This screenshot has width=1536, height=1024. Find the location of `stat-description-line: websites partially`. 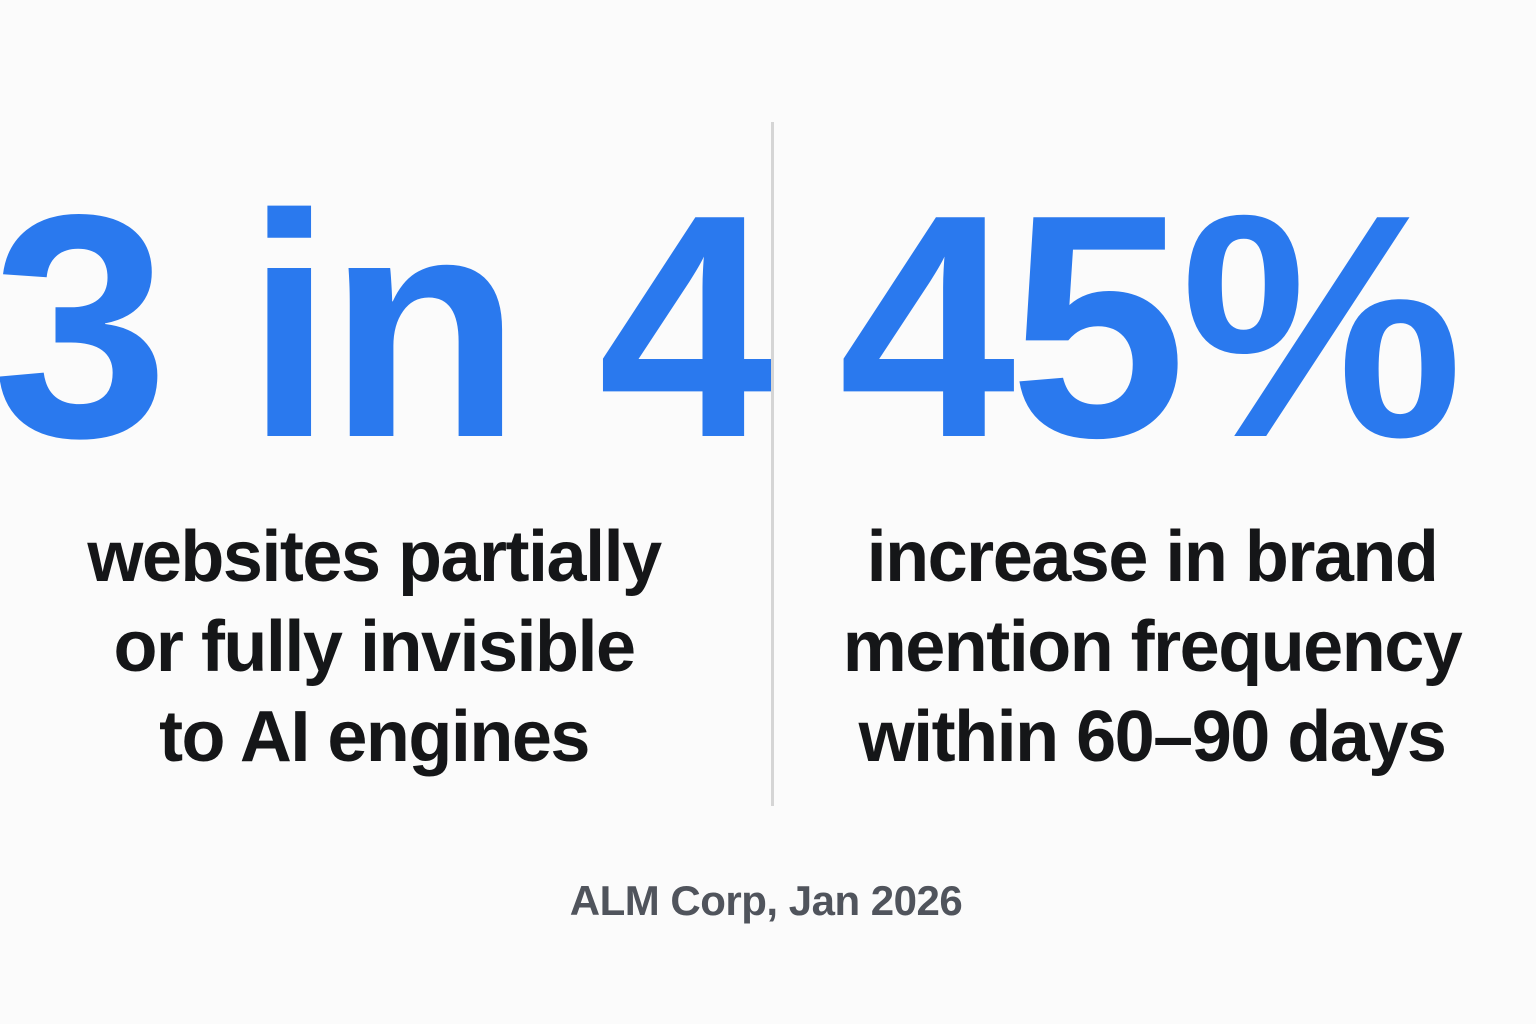

stat-description-line: websites partially is located at coordinates (374, 557).